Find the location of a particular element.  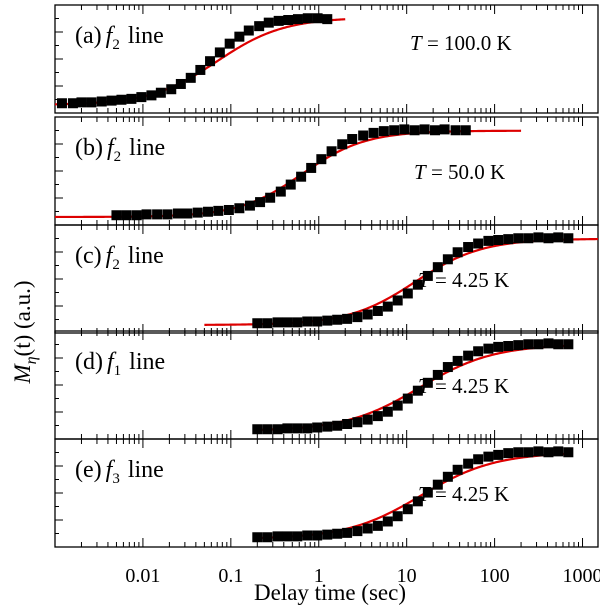

y-axis-label: Mη(t) (a.u.) is located at coordinates (25, 332).